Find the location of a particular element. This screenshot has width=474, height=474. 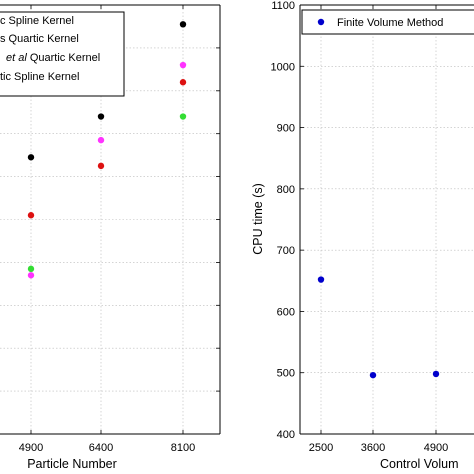

legend-entry-4: tic Spline Kernel is located at coordinates (40, 77).